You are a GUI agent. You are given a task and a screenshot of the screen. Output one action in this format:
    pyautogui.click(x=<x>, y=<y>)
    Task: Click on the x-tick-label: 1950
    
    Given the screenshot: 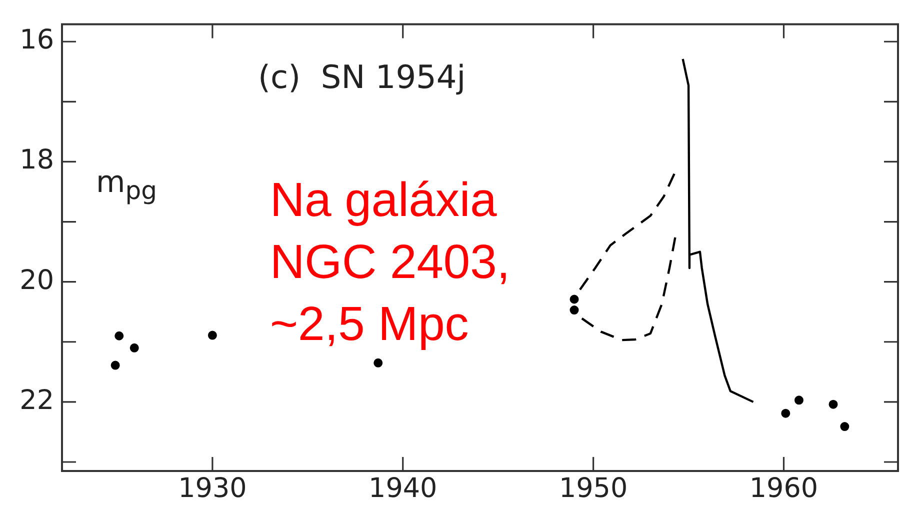 What is the action you would take?
    pyautogui.click(x=593, y=488)
    